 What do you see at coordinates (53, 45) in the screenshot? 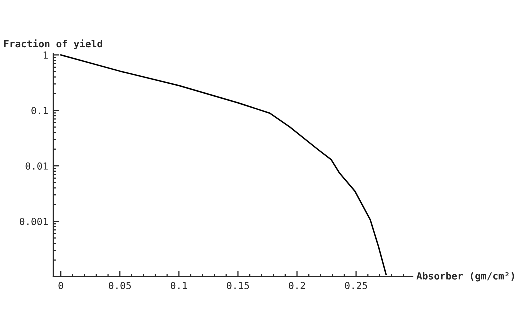
I see `y-axis-title: Fraction of yield` at bounding box center [53, 45].